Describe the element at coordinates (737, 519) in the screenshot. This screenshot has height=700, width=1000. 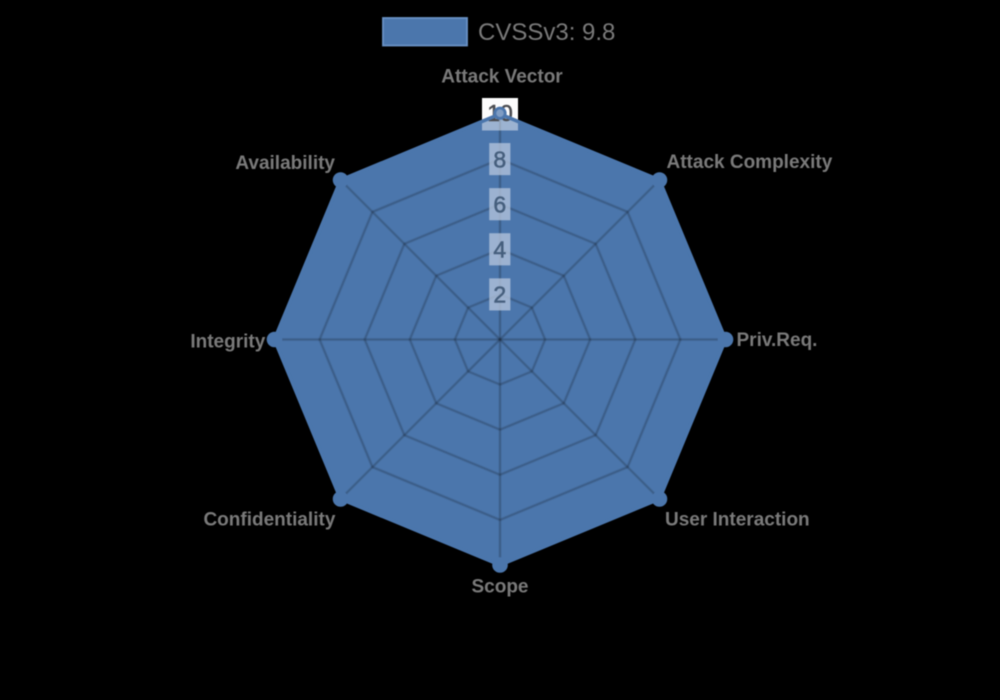
I see `svg-text: User Interaction` at that location.